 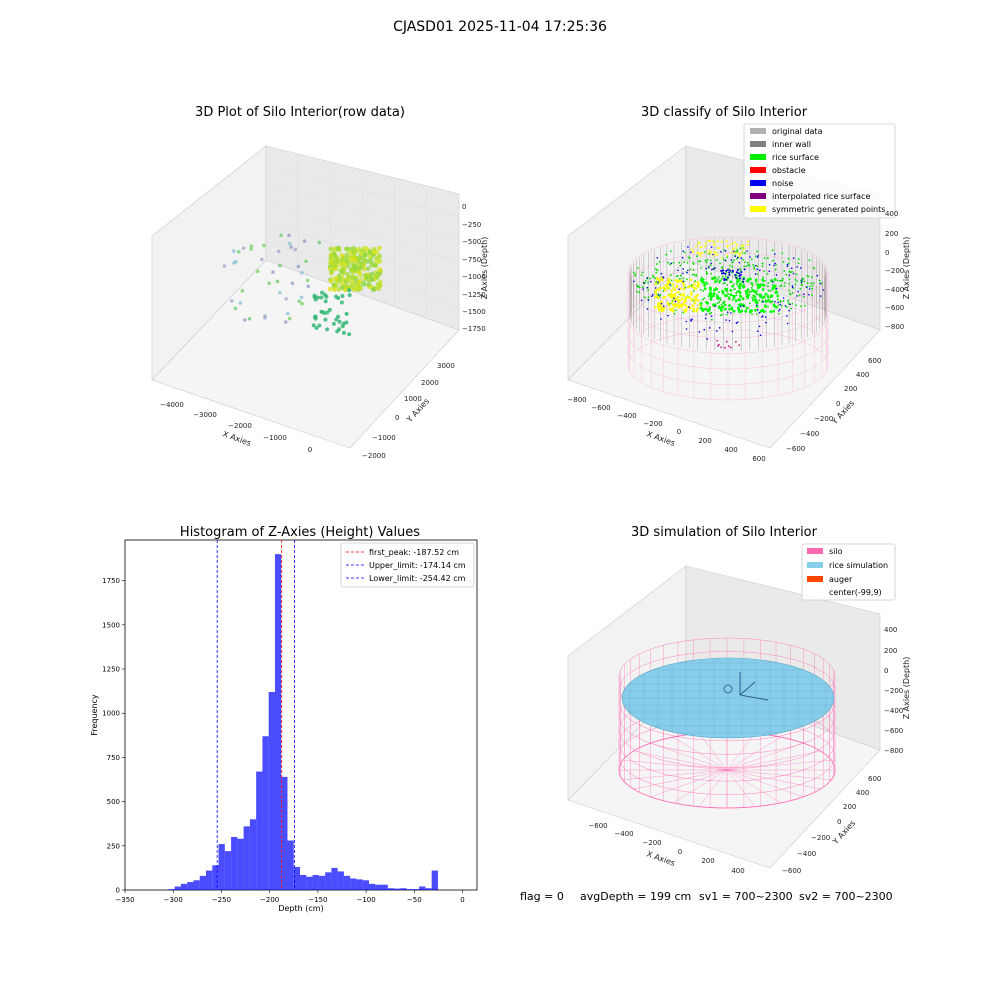 What do you see at coordinates (305, 297) in the screenshot?
I see `raw-3d-box` at bounding box center [305, 297].